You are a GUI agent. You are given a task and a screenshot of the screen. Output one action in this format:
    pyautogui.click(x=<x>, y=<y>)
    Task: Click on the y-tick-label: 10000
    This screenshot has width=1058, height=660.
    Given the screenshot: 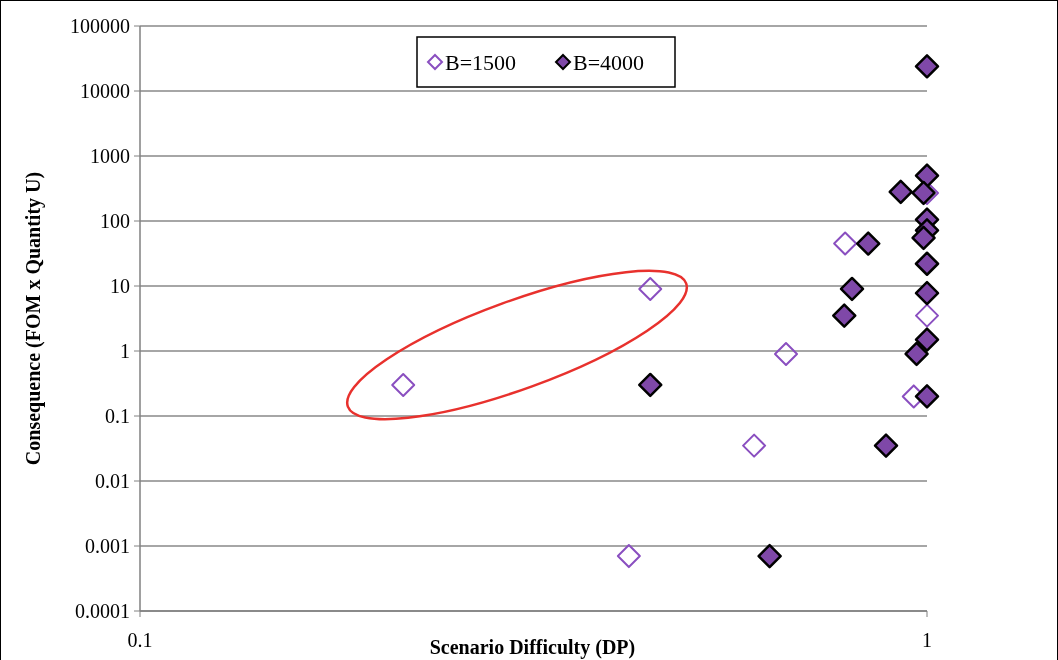 What is the action you would take?
    pyautogui.click(x=105, y=91)
    